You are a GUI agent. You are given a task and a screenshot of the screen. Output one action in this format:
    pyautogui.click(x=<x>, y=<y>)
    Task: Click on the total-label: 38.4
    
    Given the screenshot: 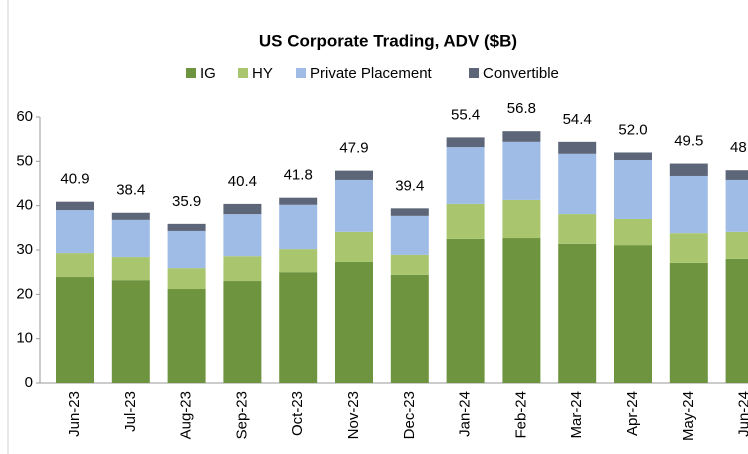 What is the action you would take?
    pyautogui.click(x=130, y=190)
    